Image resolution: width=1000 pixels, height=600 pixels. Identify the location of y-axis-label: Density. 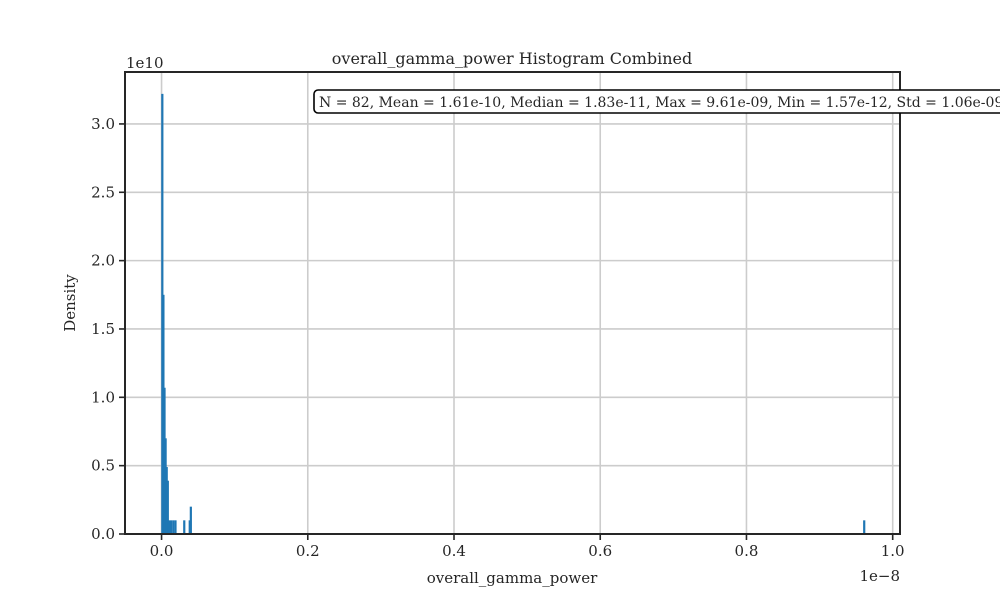
(70, 303).